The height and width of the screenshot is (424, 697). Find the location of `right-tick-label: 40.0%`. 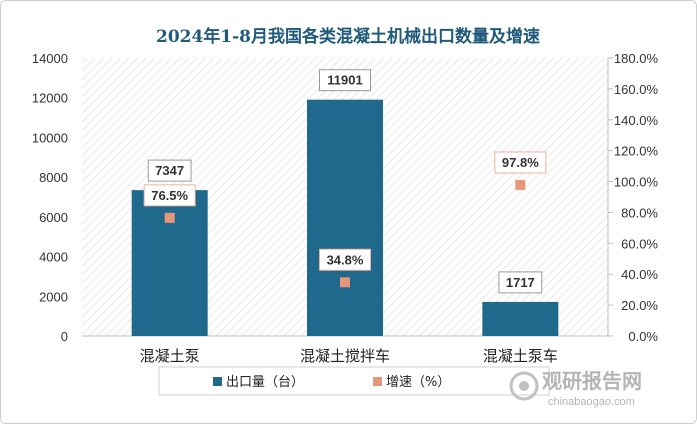

right-tick-label: 40.0% is located at coordinates (639, 274).